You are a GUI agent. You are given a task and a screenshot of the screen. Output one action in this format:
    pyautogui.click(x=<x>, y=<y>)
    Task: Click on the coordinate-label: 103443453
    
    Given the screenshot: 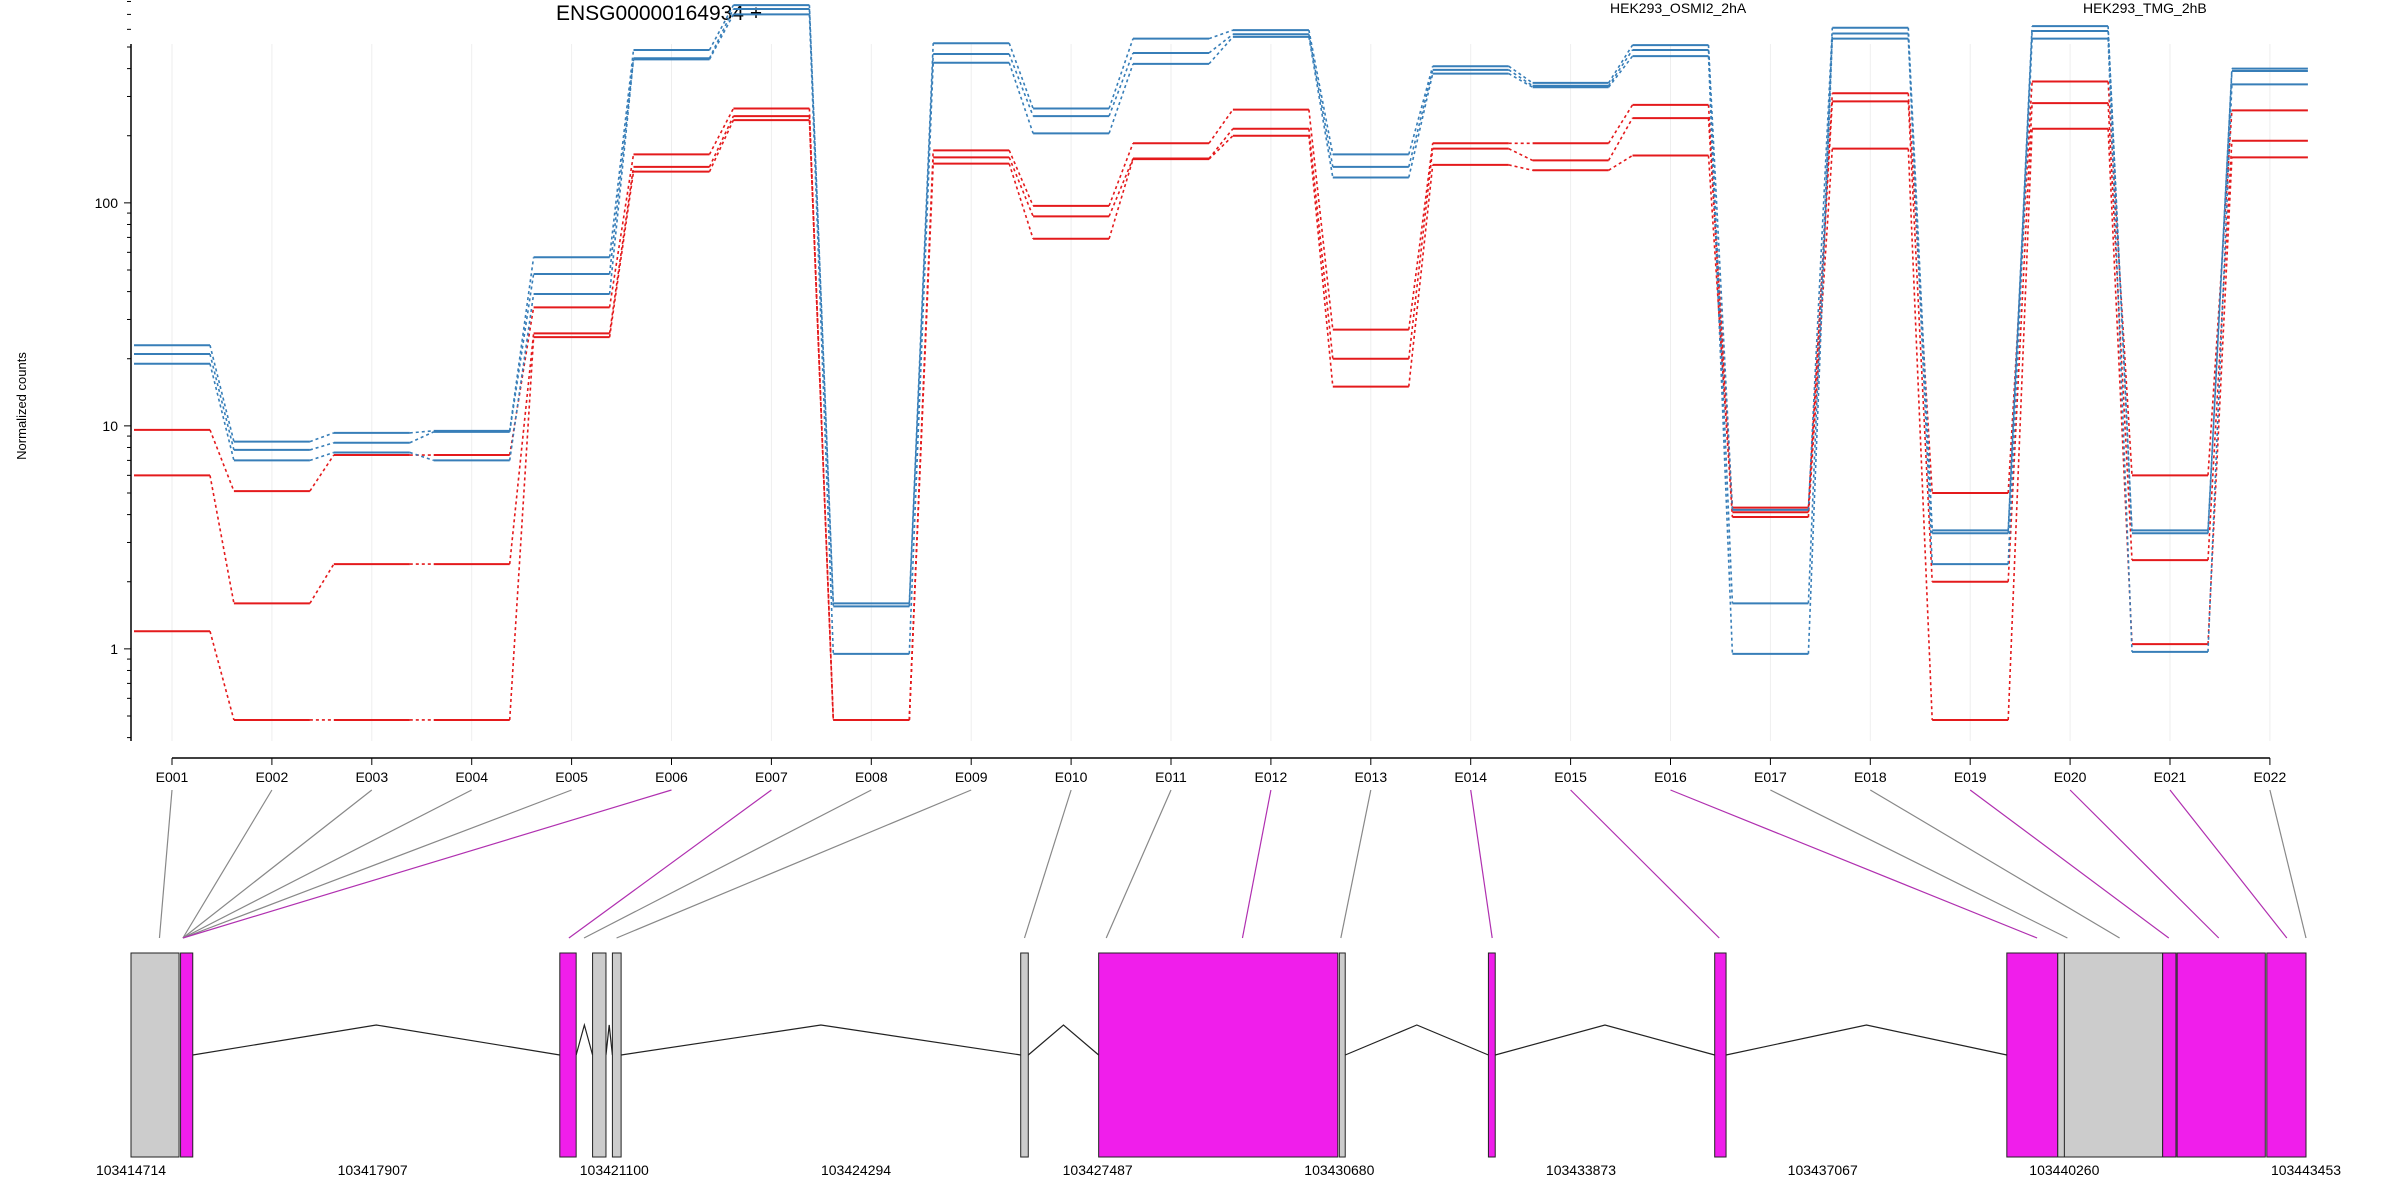 What is the action you would take?
    pyautogui.click(x=2306, y=1170)
    